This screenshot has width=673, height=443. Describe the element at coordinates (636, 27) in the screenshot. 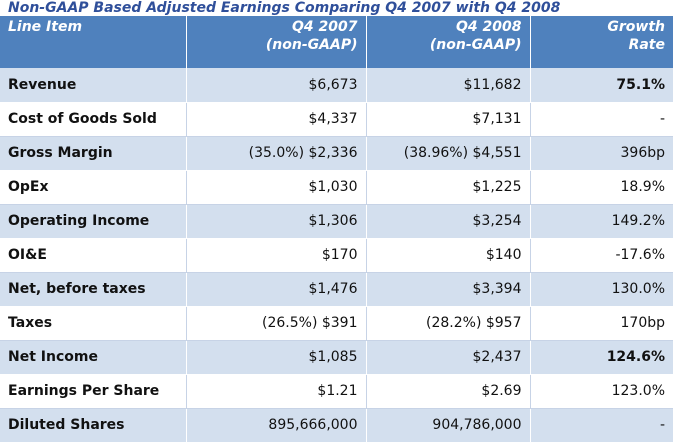

I see `header-growth-line1: Growth` at that location.